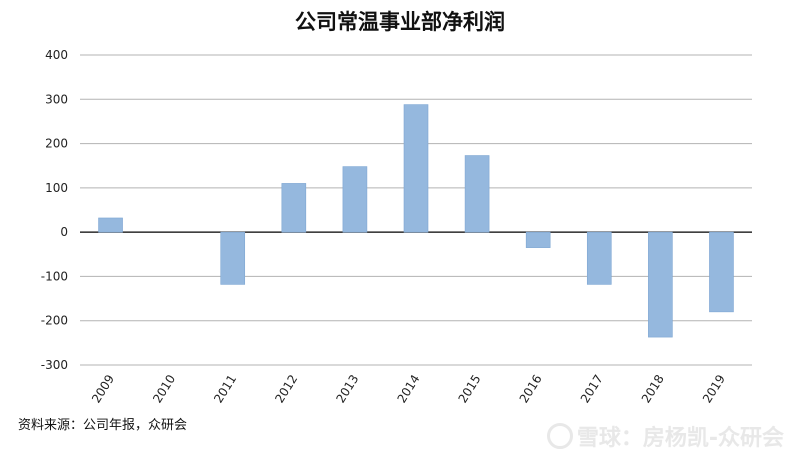  What do you see at coordinates (653, 388) in the screenshot?
I see `x-tick-label: 2018` at bounding box center [653, 388].